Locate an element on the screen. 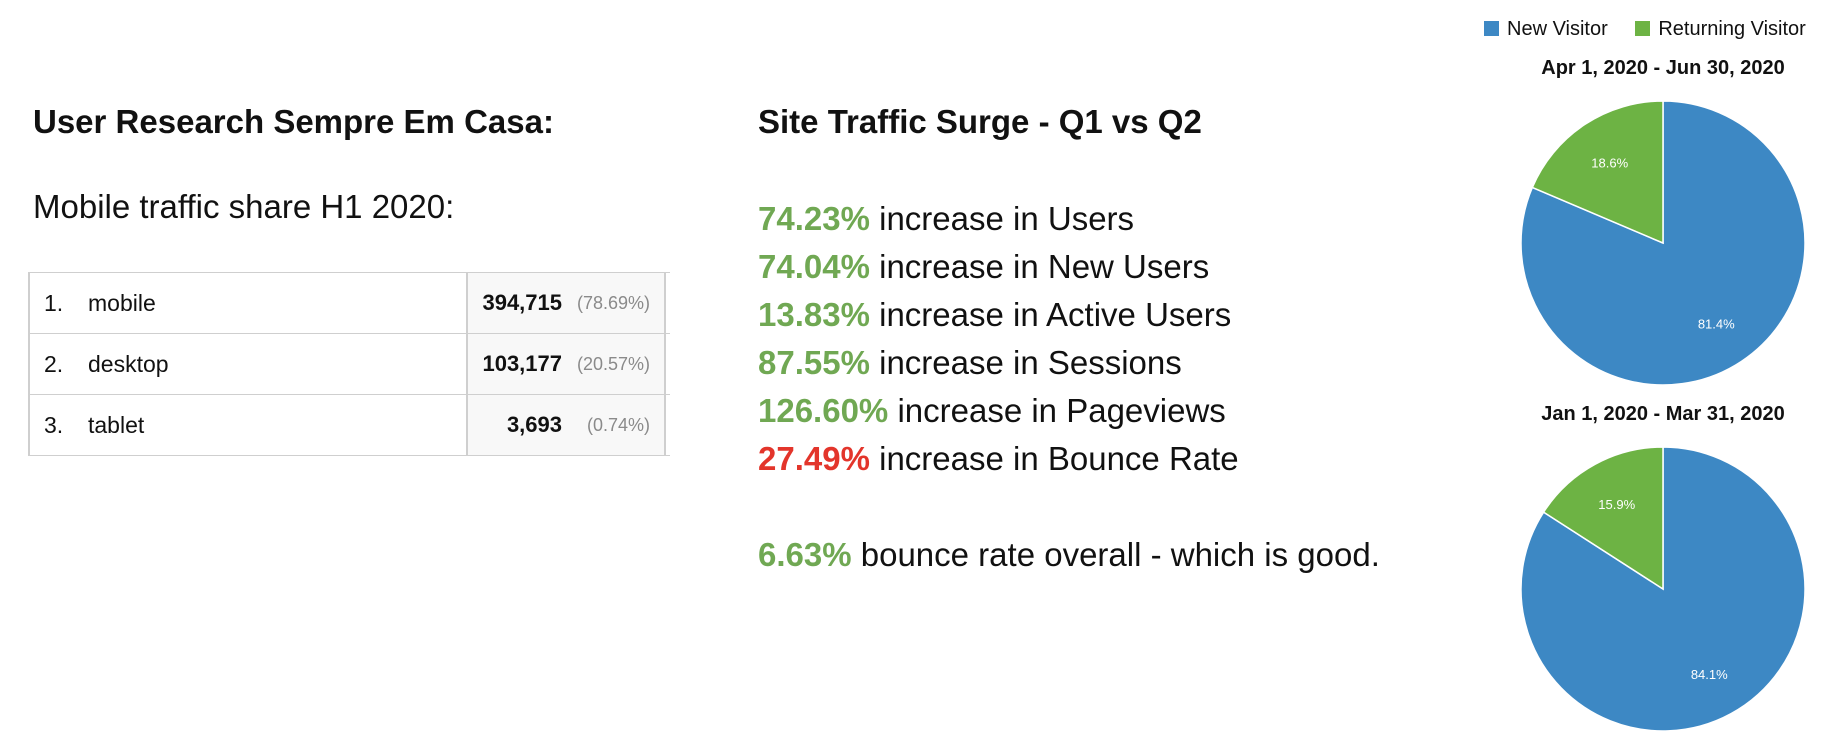  stat-line: 27.49% increase in Bounce Rate is located at coordinates (998, 459).